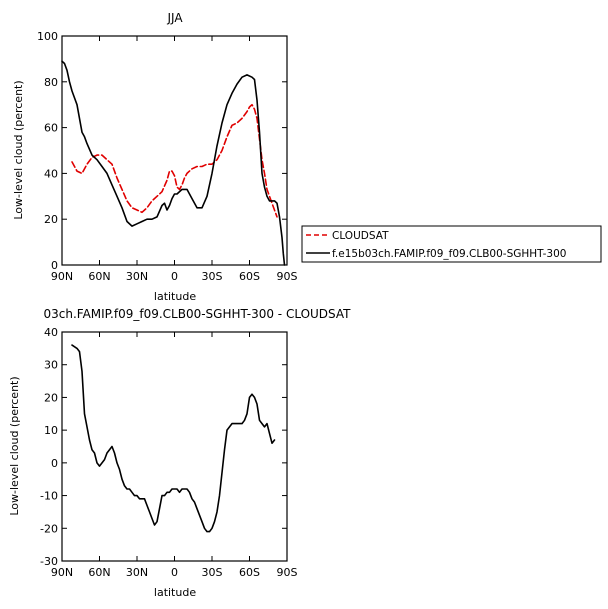 The height and width of the screenshot is (609, 608). Describe the element at coordinates (54, 265) in the screenshot. I see `top-y-tick-label: 0` at that location.